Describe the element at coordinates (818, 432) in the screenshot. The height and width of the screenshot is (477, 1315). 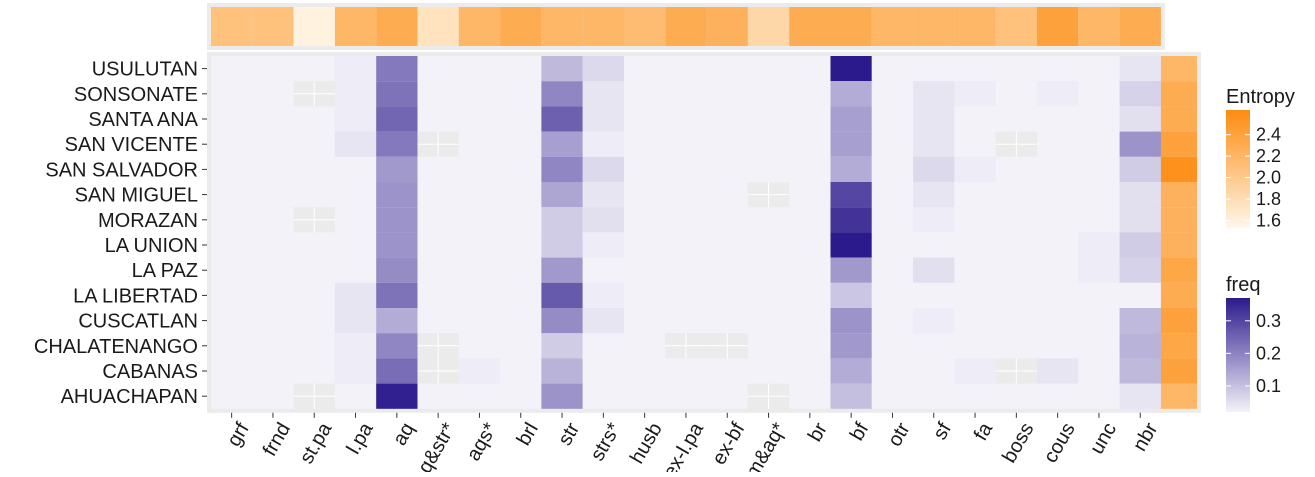
I see `x-tick-label: br` at that location.